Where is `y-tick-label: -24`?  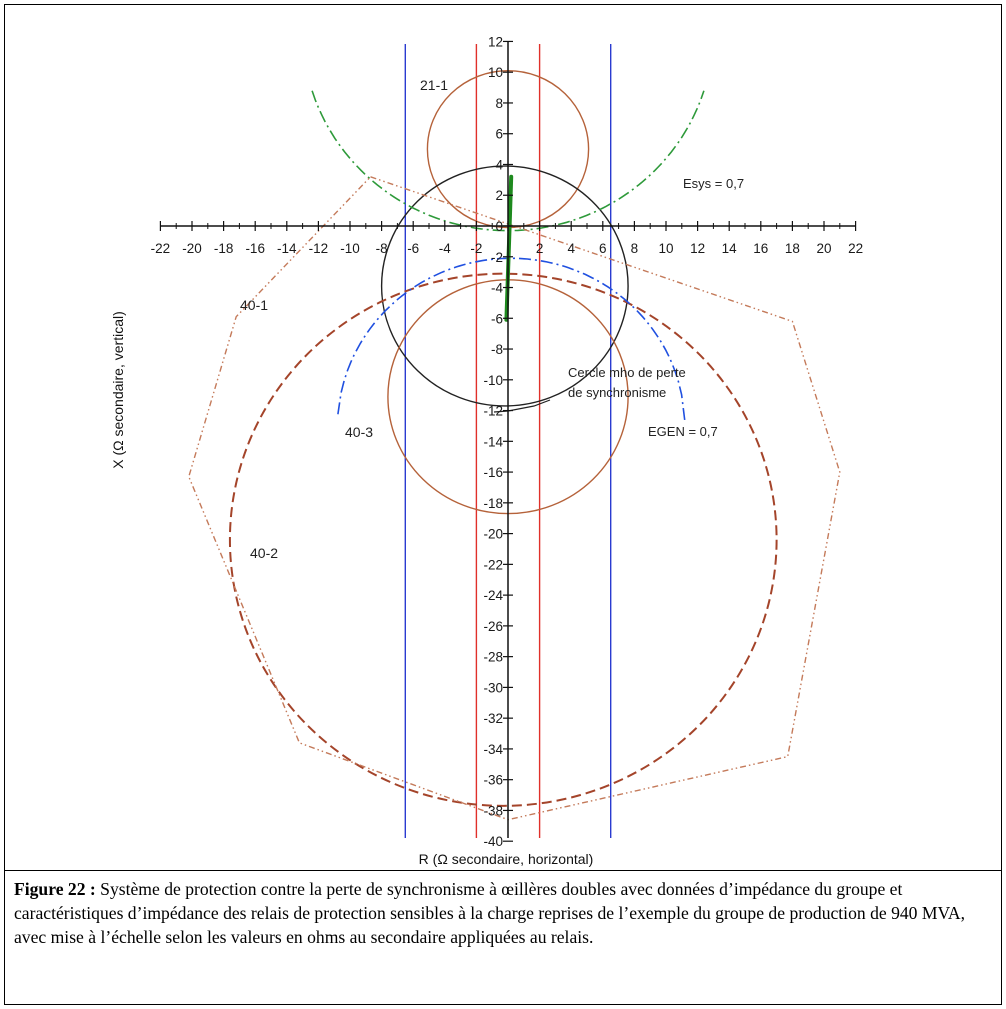
y-tick-label: -24 is located at coordinates (493, 595).